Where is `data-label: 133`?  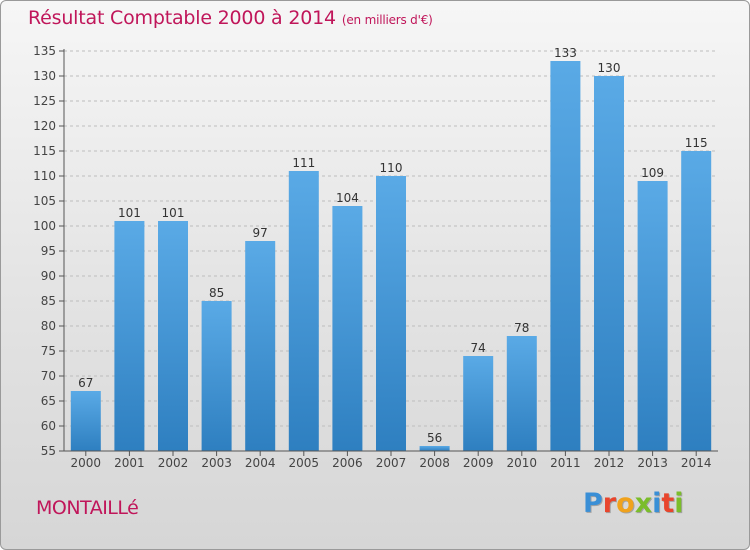 data-label: 133 is located at coordinates (565, 53).